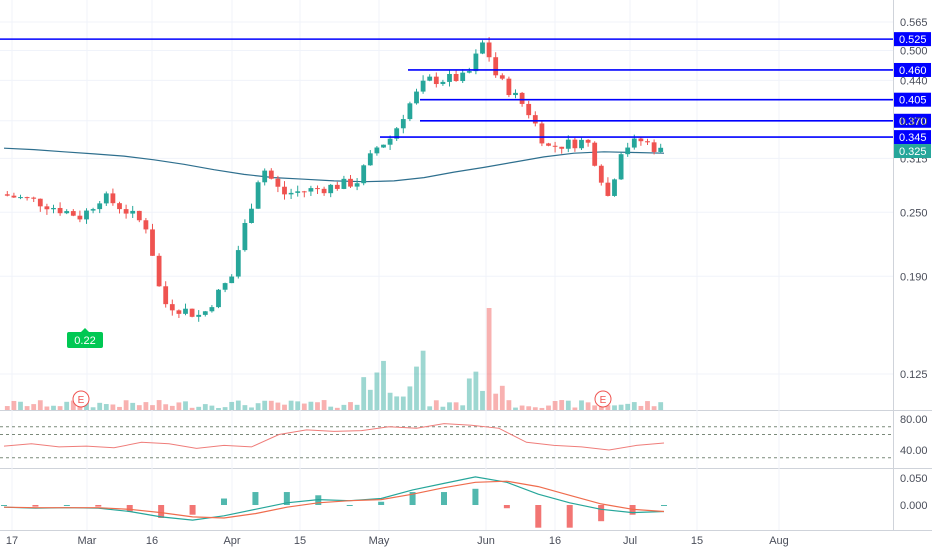  Describe the element at coordinates (913, 138) in the screenshot. I see `price-level-label: 0.345` at that location.